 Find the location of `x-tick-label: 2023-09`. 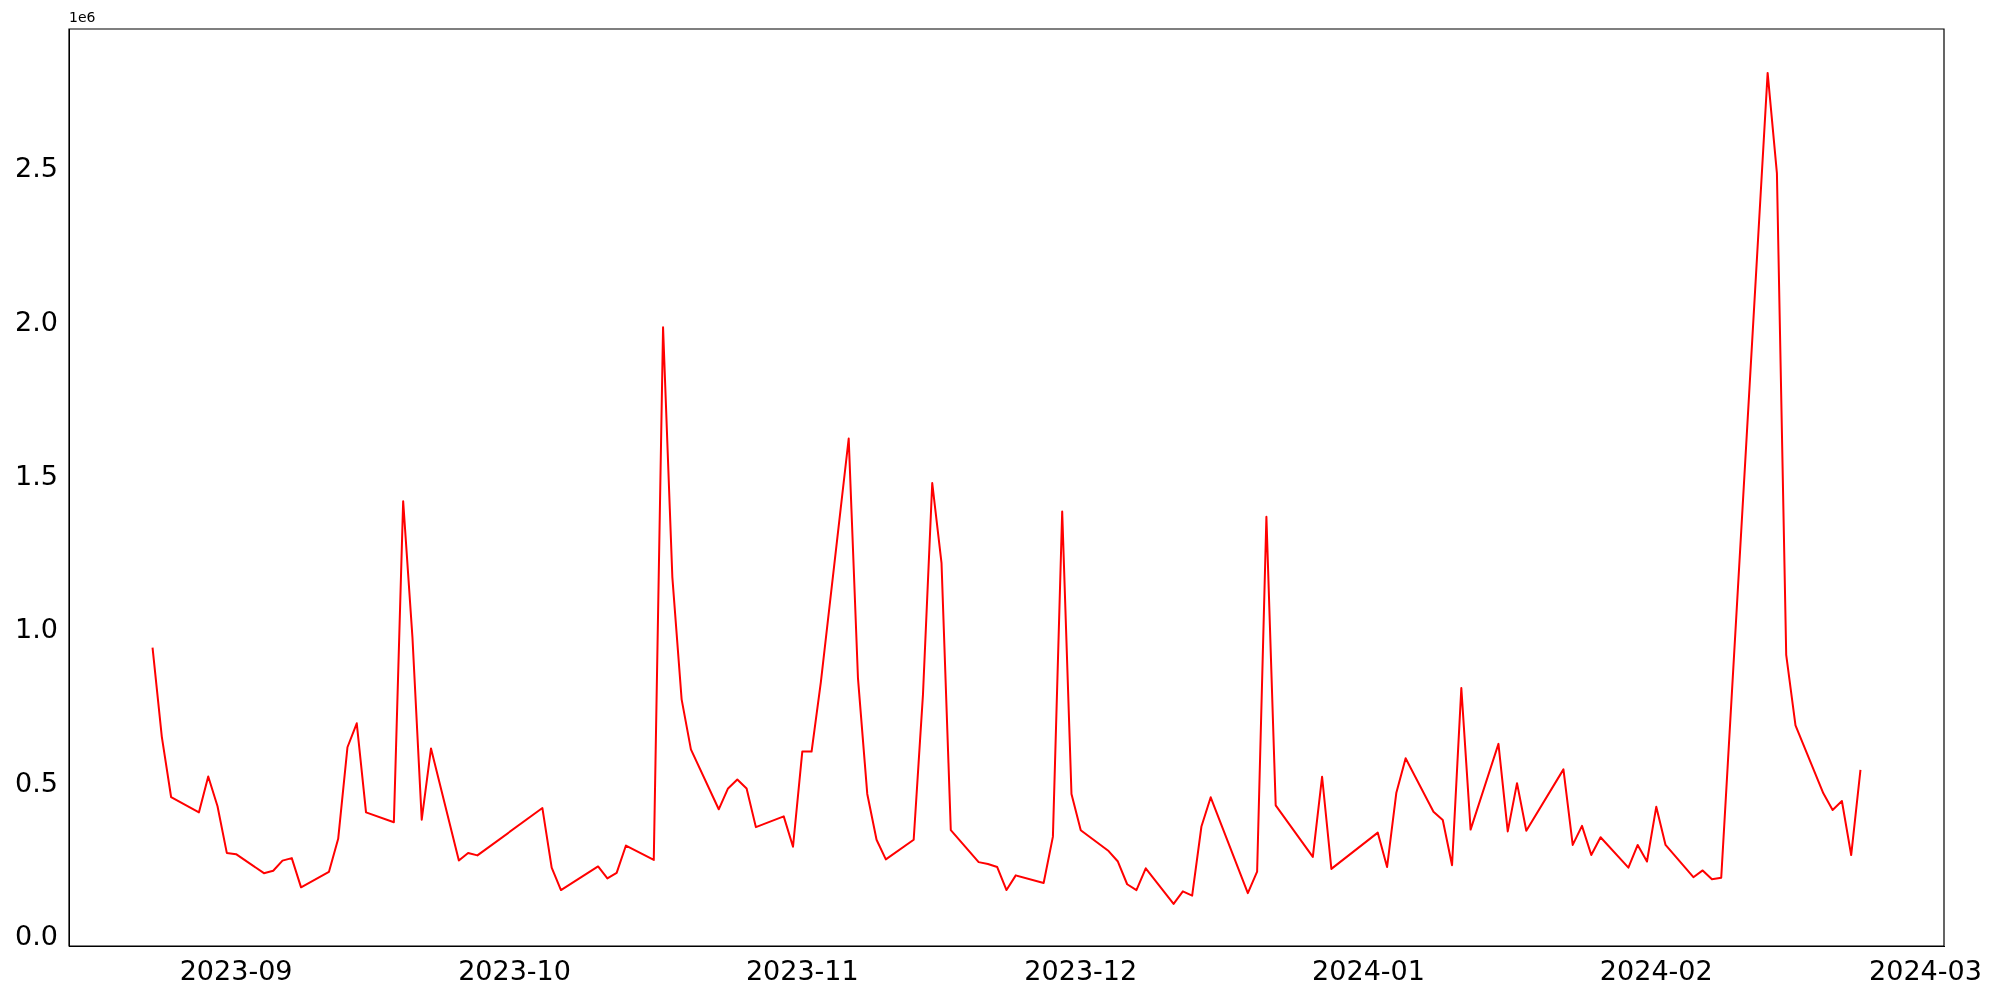

x-tick-label: 2023-09 is located at coordinates (236, 971).